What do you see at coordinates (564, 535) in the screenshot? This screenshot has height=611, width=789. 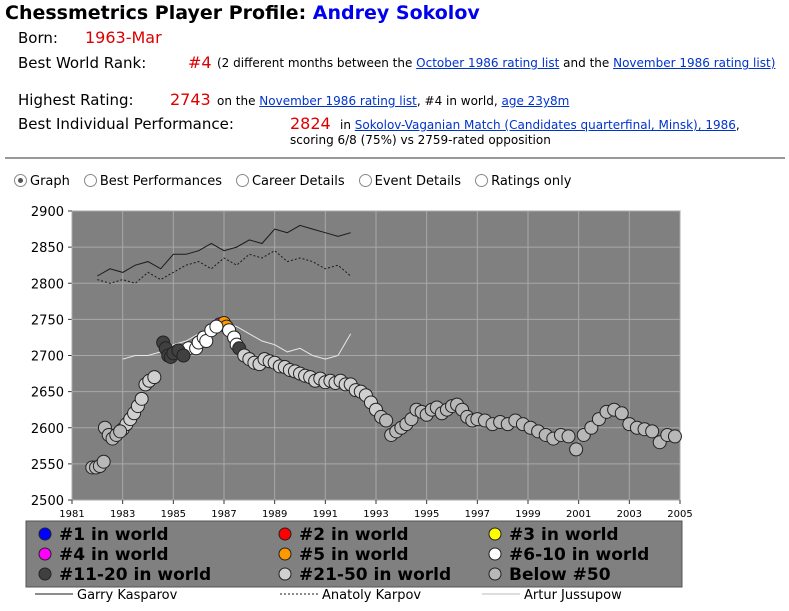 I see `legend-label: #3 in world` at bounding box center [564, 535].